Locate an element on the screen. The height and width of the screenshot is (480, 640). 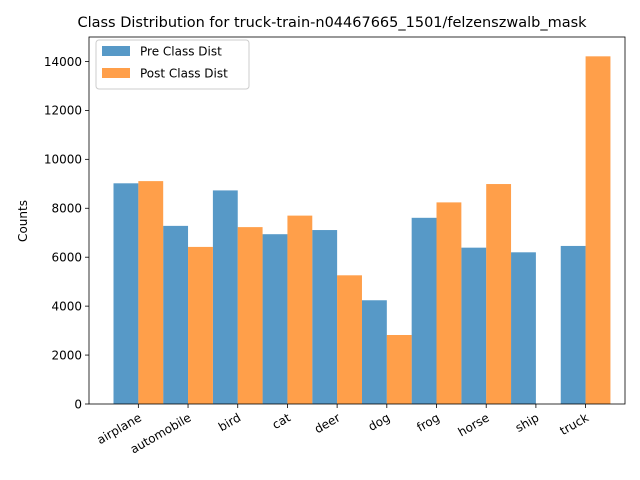
x-tick-label-ship: ship is located at coordinates (527, 422).